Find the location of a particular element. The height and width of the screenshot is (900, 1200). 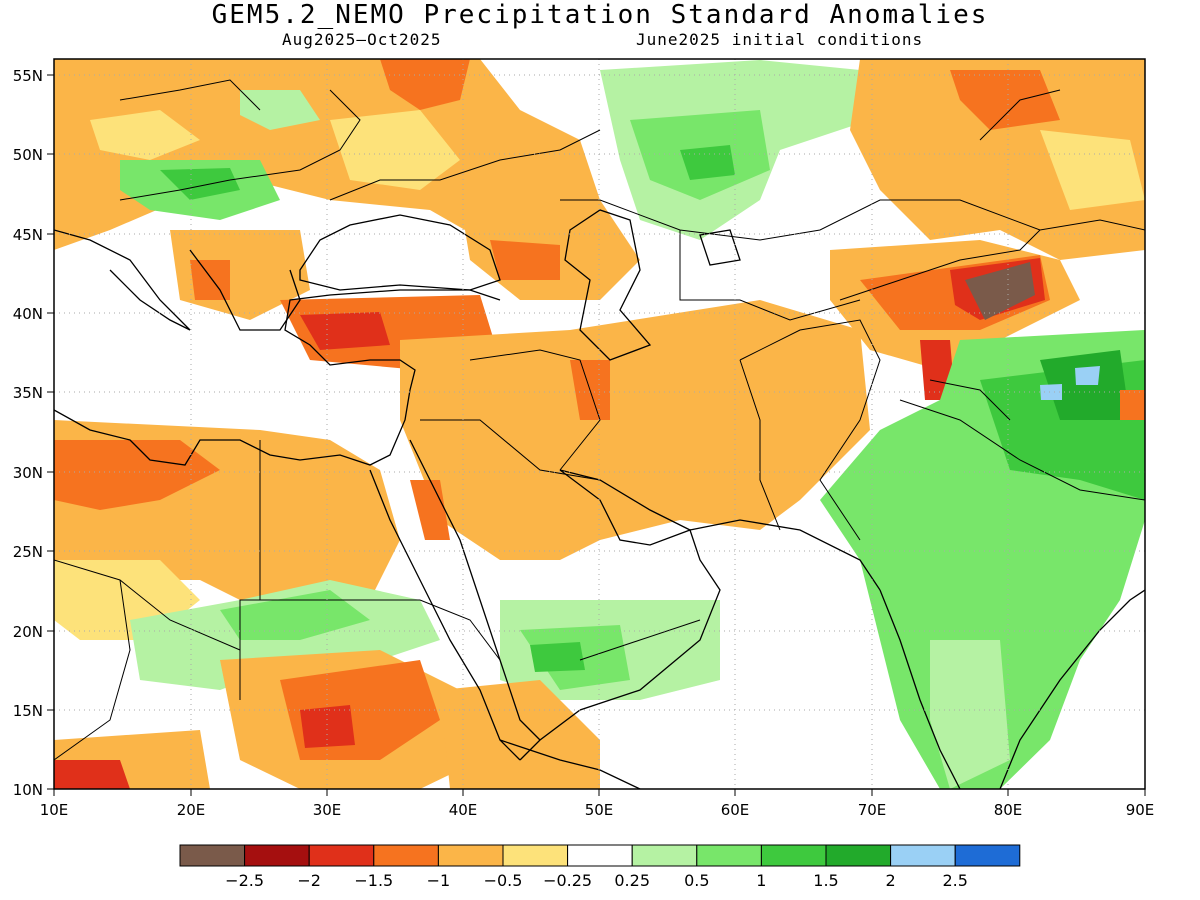

lon-label: 80E is located at coordinates (1008, 810).